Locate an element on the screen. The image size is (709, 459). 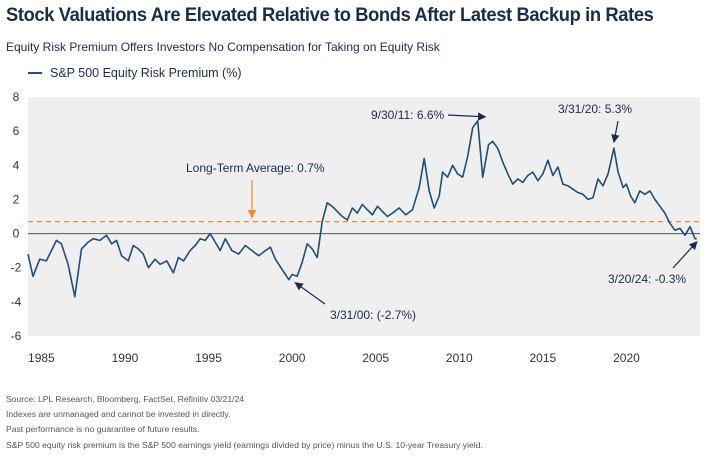
legend-swatch is located at coordinates (35, 73).